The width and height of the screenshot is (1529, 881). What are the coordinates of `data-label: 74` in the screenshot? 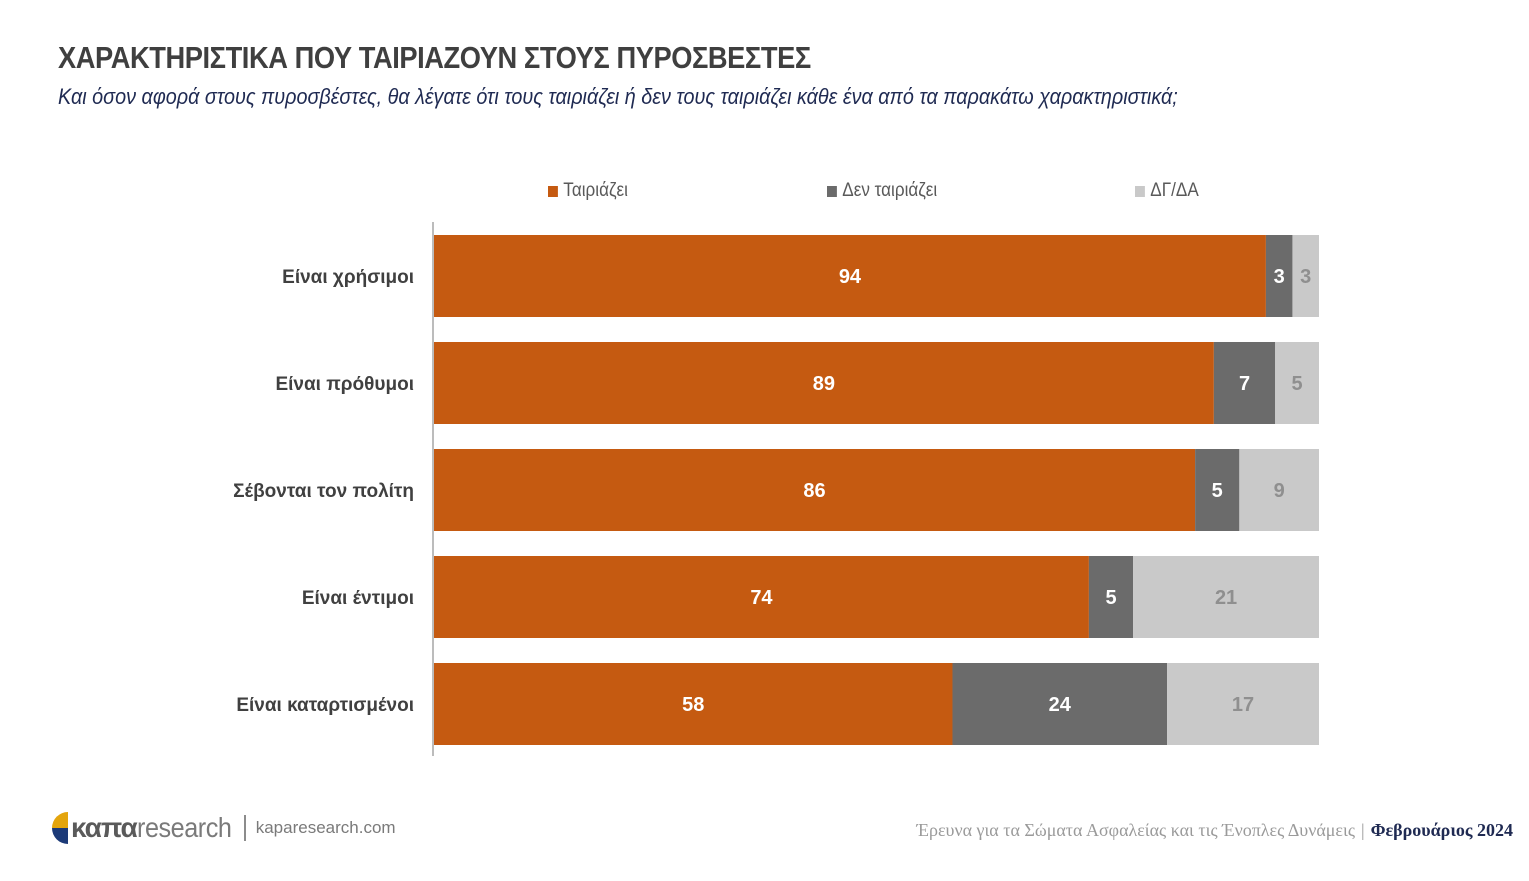 It's located at (761, 598).